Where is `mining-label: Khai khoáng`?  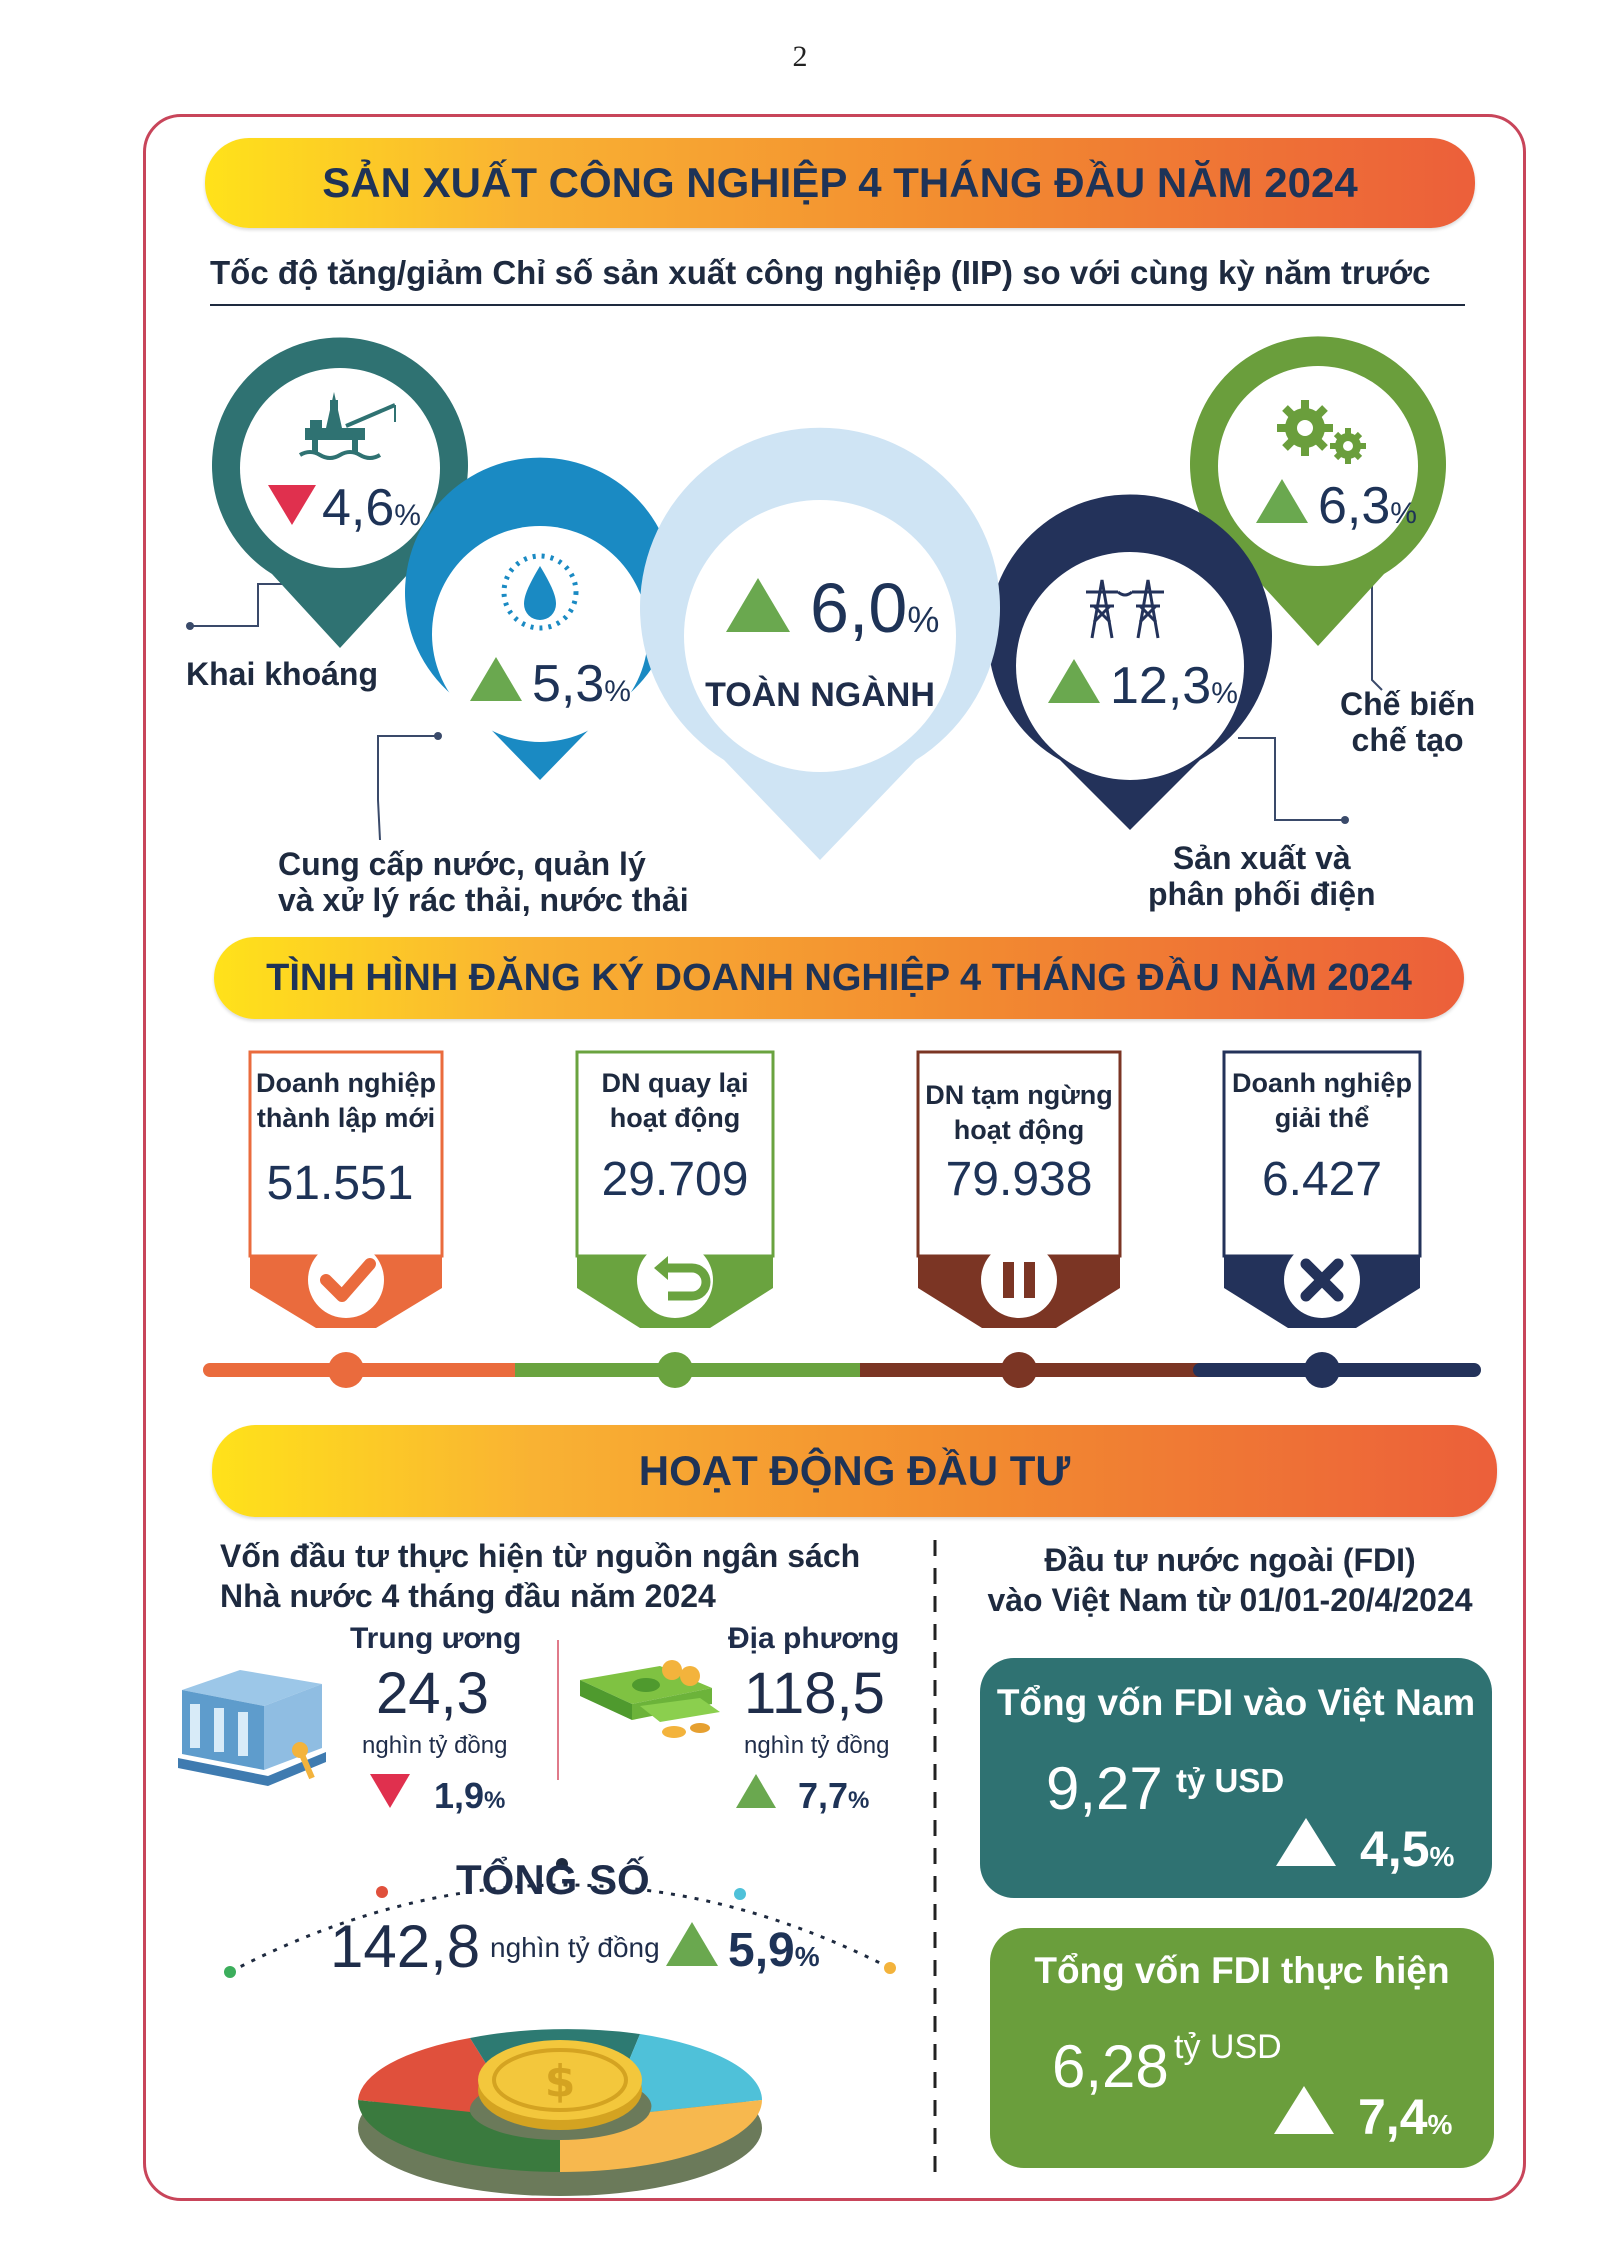
mining-label: Khai khoáng is located at coordinates (282, 674).